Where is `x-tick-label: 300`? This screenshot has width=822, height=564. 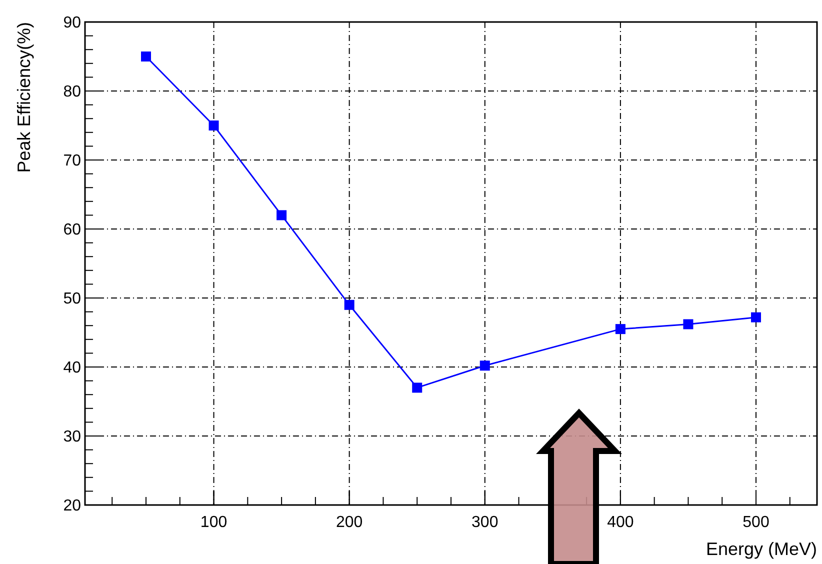 x-tick-label: 300 is located at coordinates (485, 522).